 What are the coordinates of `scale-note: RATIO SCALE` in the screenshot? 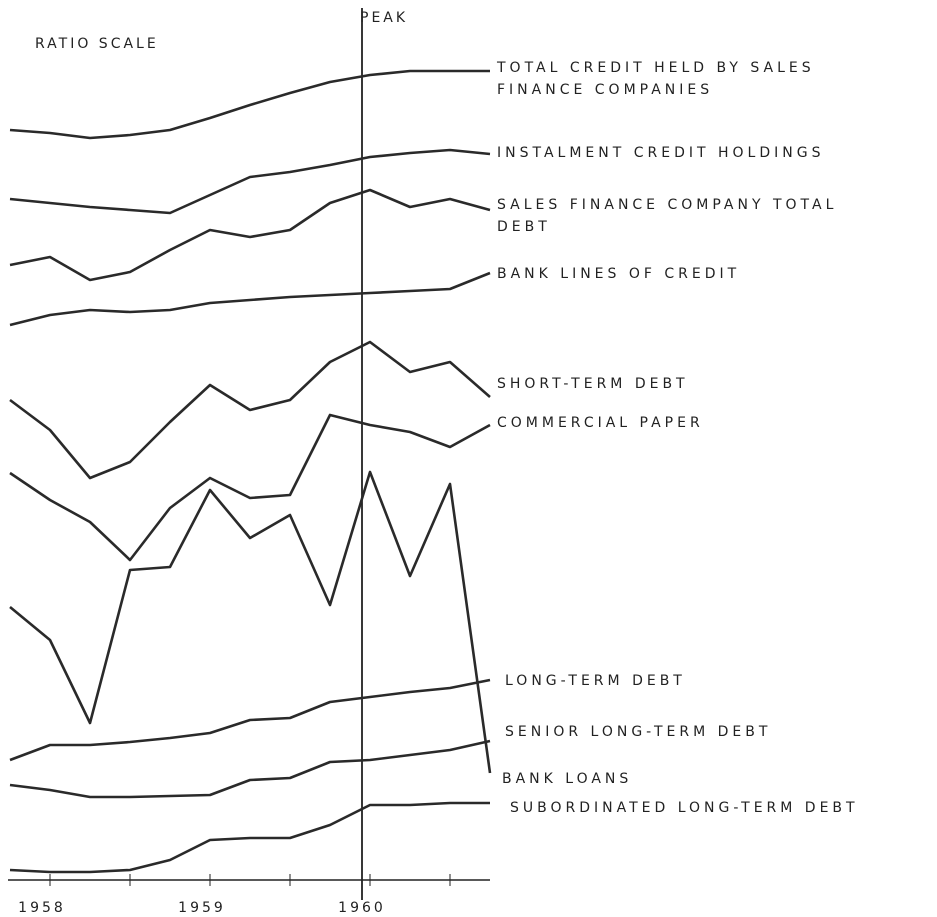 It's located at (97, 44).